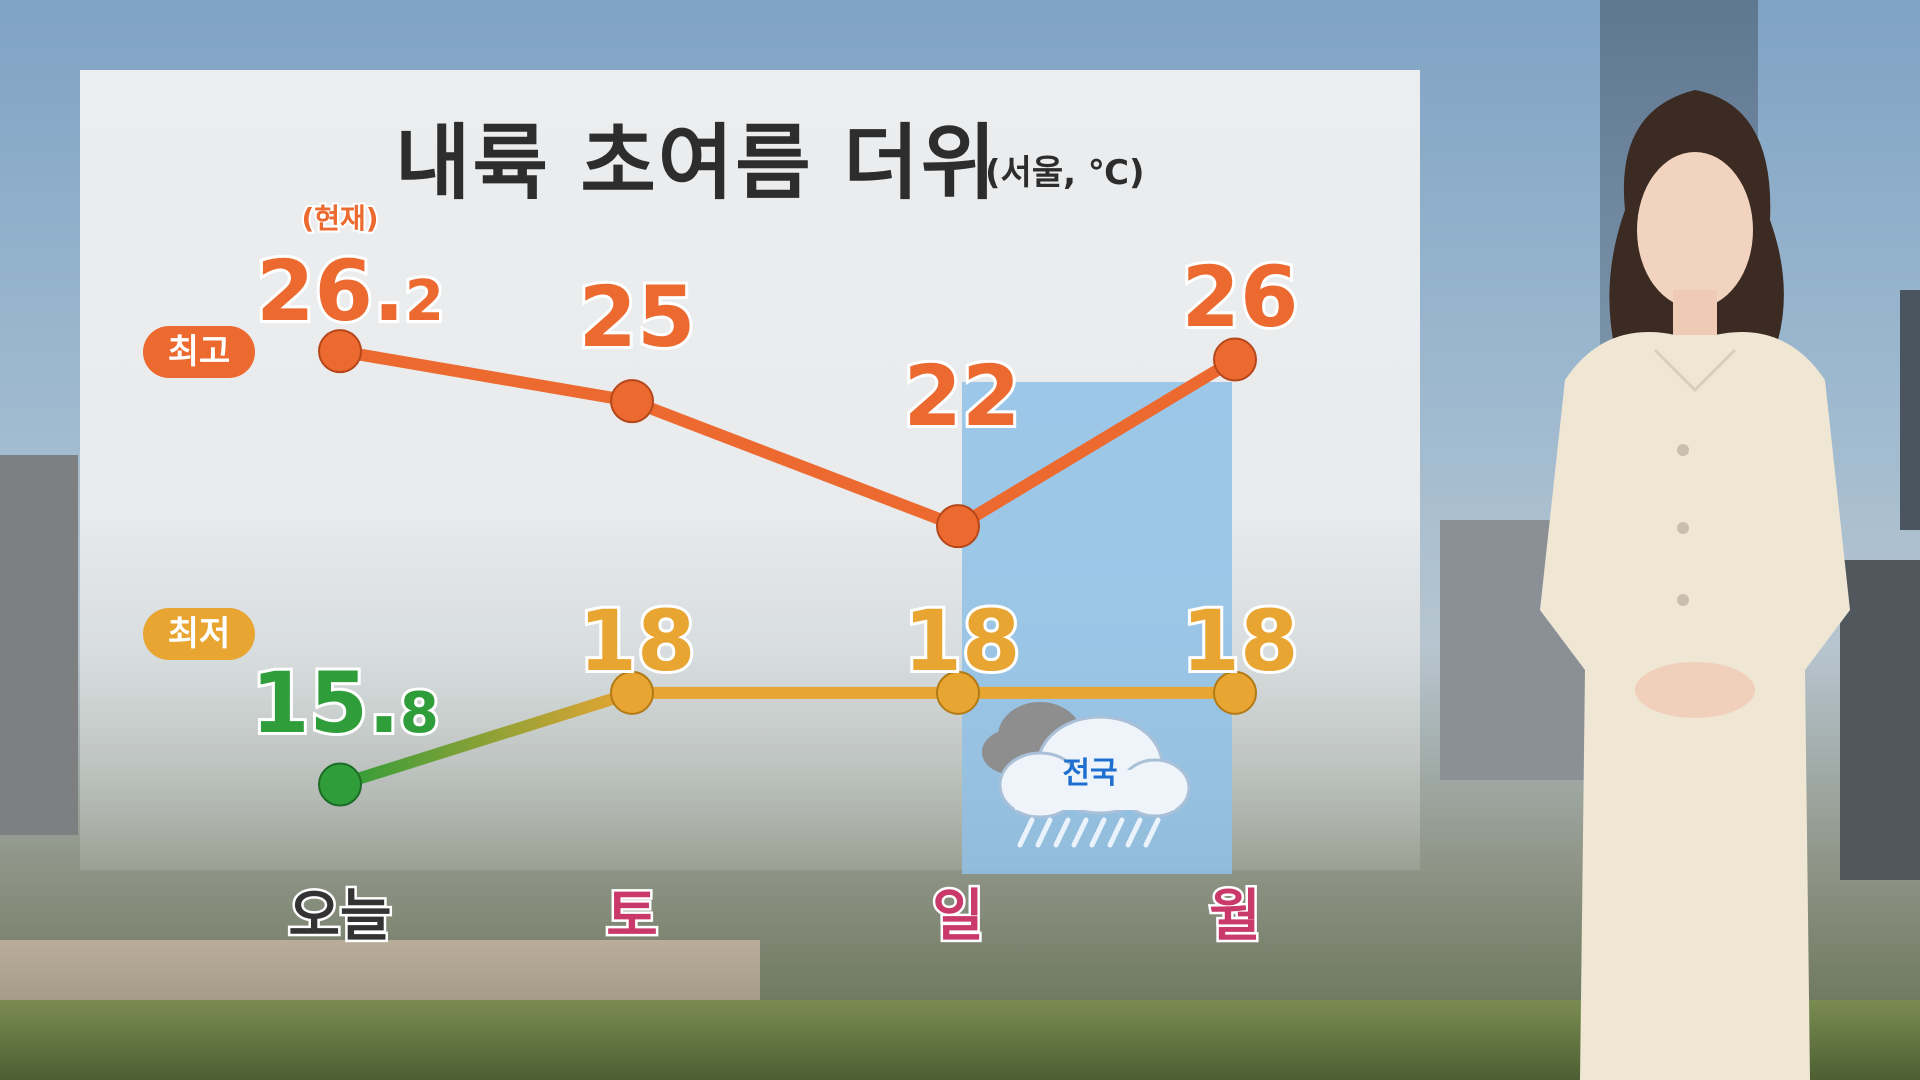 This screenshot has width=1920, height=1080. What do you see at coordinates (1240, 297) in the screenshot?
I see `high-value-label: 26` at bounding box center [1240, 297].